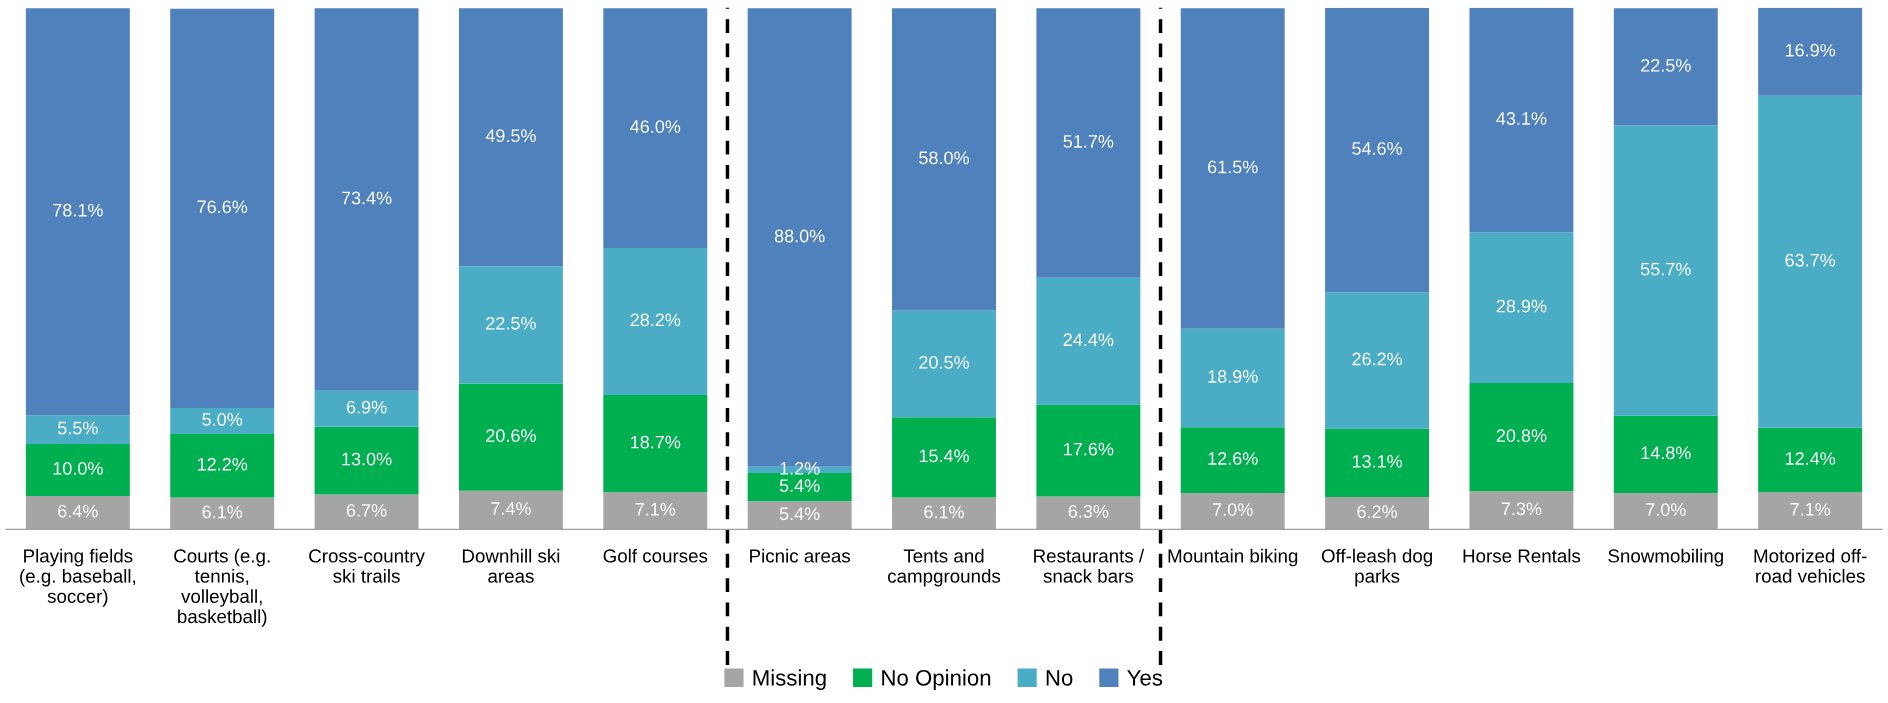 The width and height of the screenshot is (1888, 703). I want to click on data-label: 28.2%, so click(655, 320).